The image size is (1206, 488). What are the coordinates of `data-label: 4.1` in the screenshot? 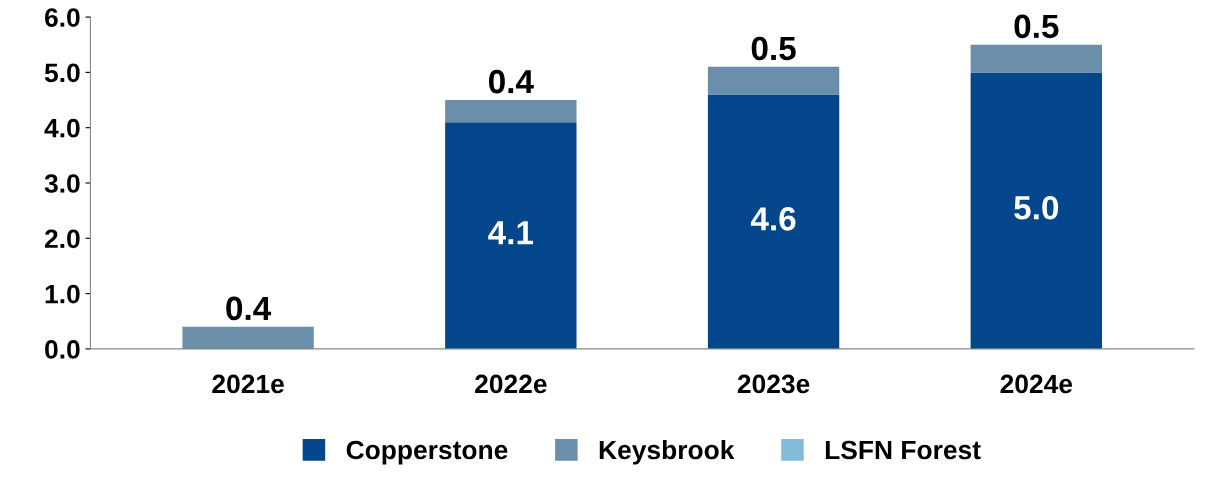 It's located at (511, 233).